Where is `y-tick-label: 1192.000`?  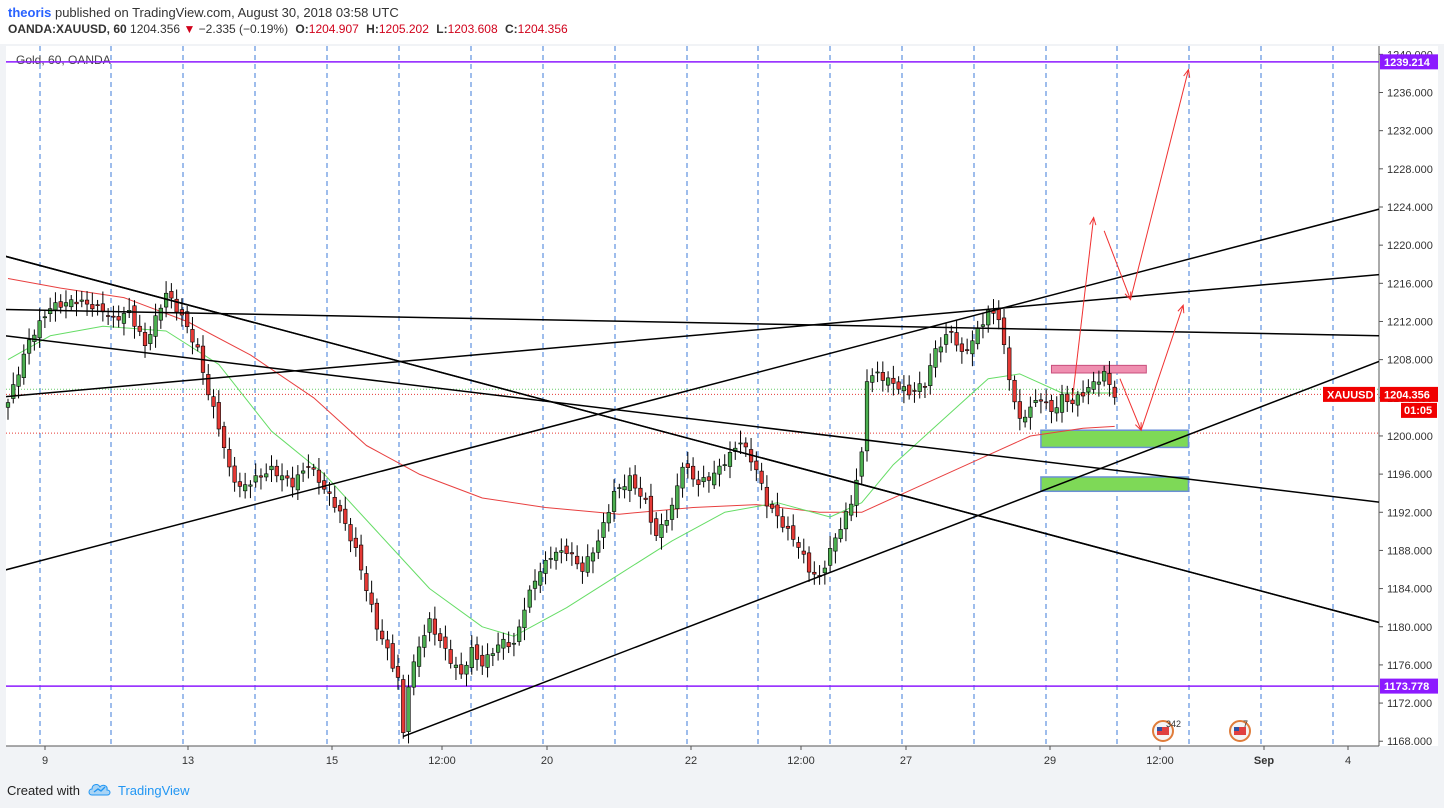 y-tick-label: 1192.000 is located at coordinates (1409, 513).